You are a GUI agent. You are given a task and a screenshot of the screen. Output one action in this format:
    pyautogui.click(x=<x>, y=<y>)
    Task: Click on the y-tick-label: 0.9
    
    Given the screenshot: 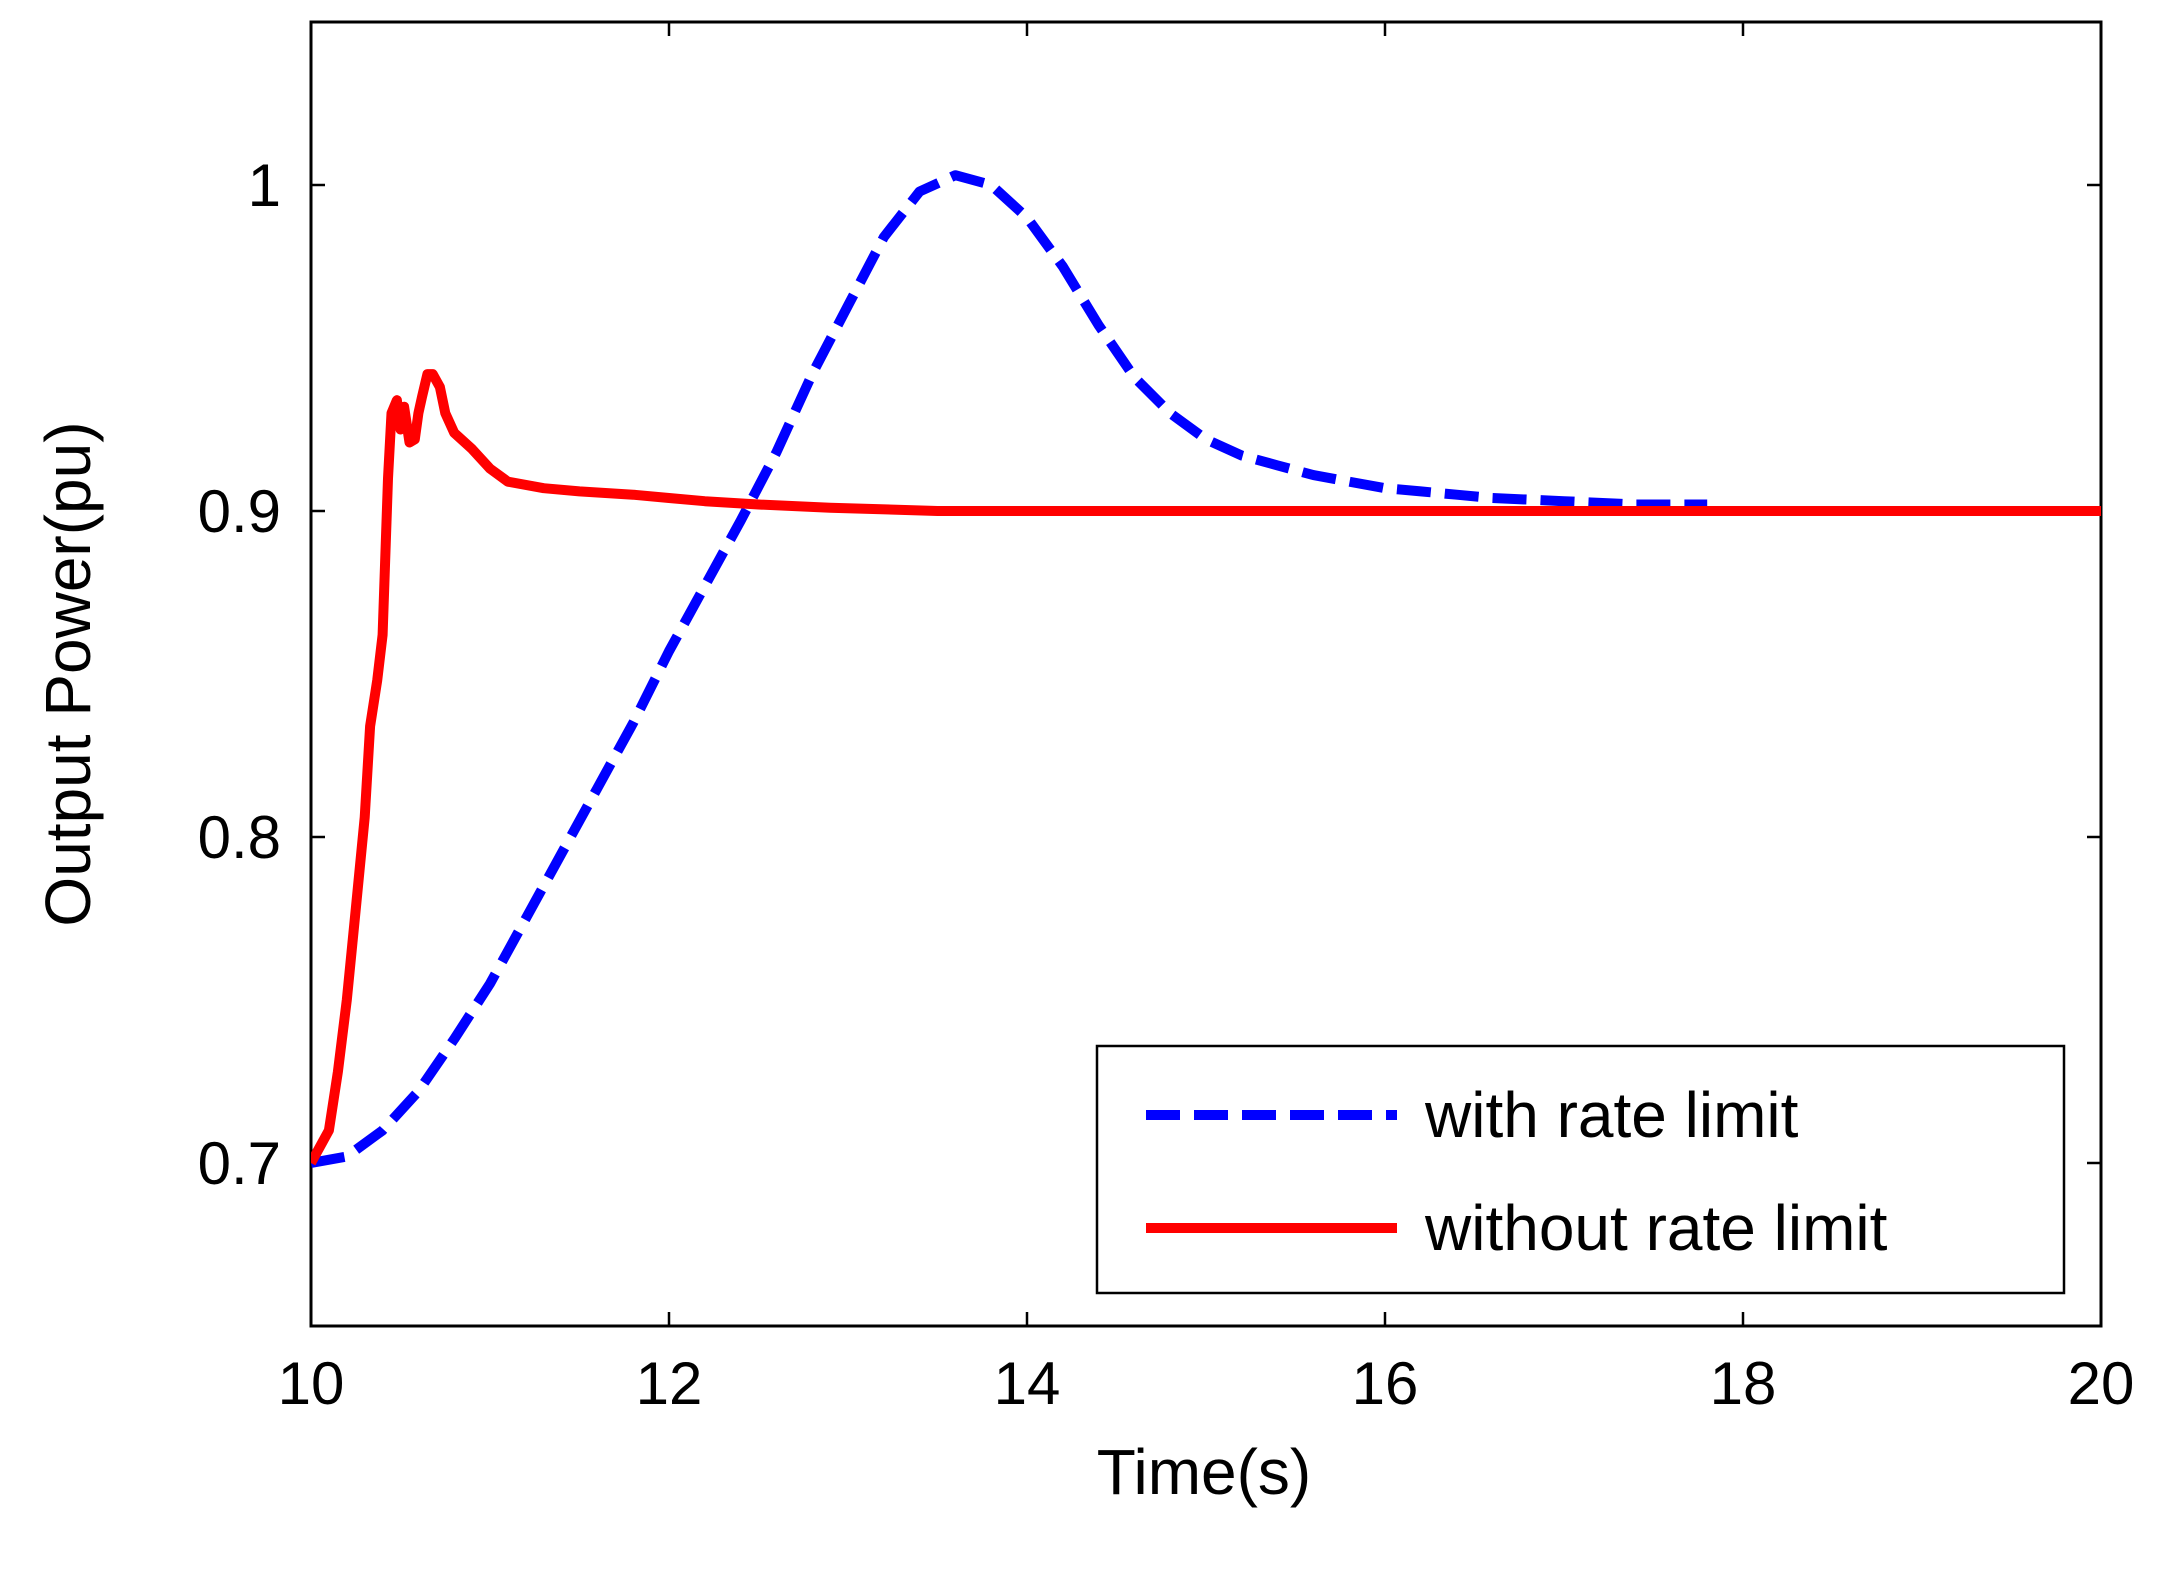 What is the action you would take?
    pyautogui.click(x=239, y=511)
    